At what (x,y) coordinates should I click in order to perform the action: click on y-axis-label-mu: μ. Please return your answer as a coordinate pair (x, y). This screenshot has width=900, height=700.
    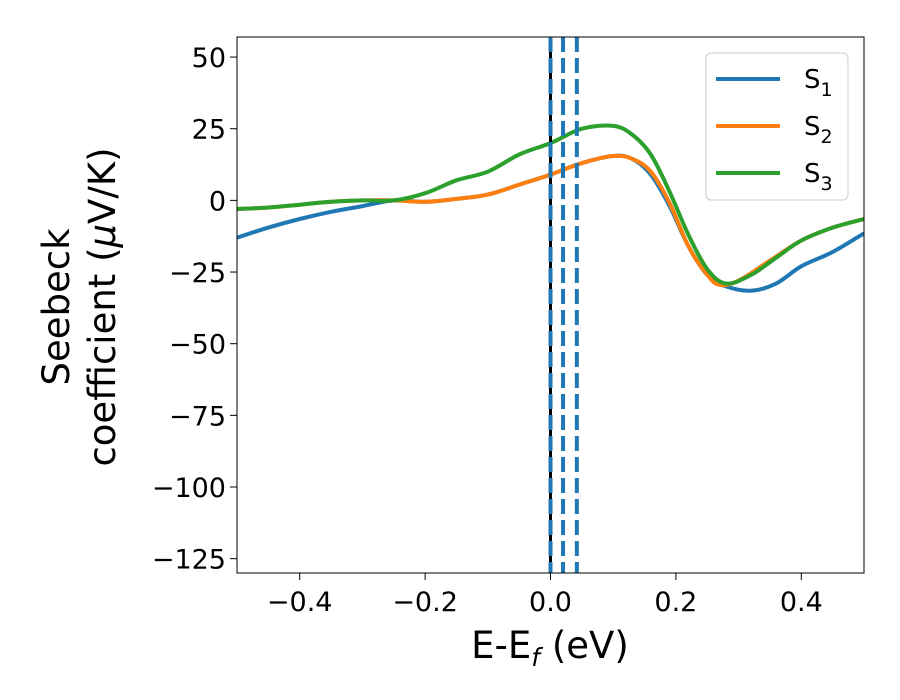
    Looking at the image, I should click on (102, 236).